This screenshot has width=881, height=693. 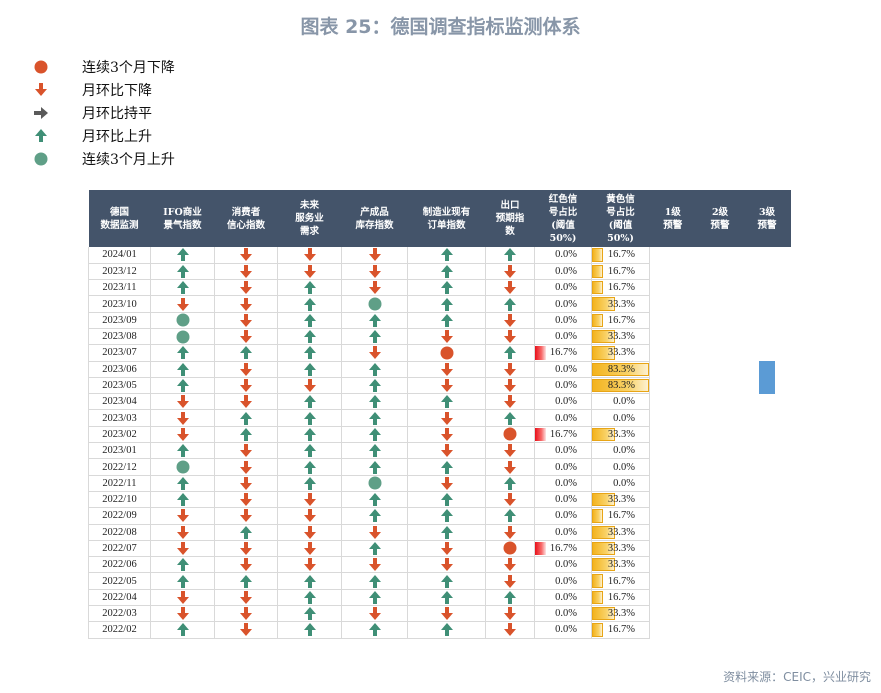 I want to click on column-header: 黄色信 号占比 (阈值 50%), so click(x=620, y=218).